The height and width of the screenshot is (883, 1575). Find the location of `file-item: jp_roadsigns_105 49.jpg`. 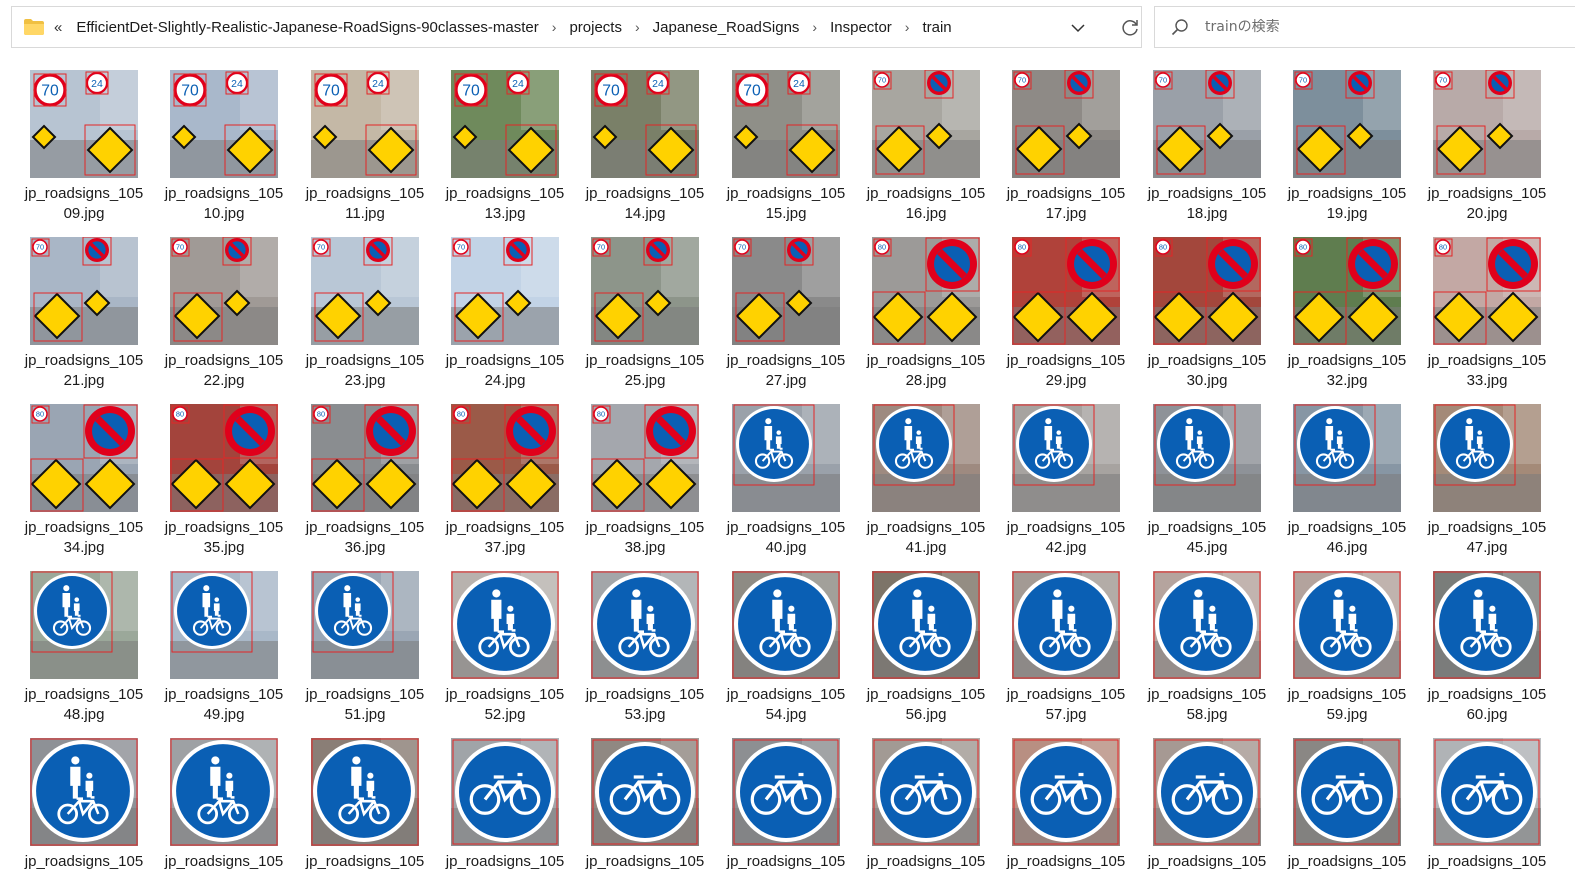

file-item: jp_roadsigns_105 49.jpg is located at coordinates (223, 645).